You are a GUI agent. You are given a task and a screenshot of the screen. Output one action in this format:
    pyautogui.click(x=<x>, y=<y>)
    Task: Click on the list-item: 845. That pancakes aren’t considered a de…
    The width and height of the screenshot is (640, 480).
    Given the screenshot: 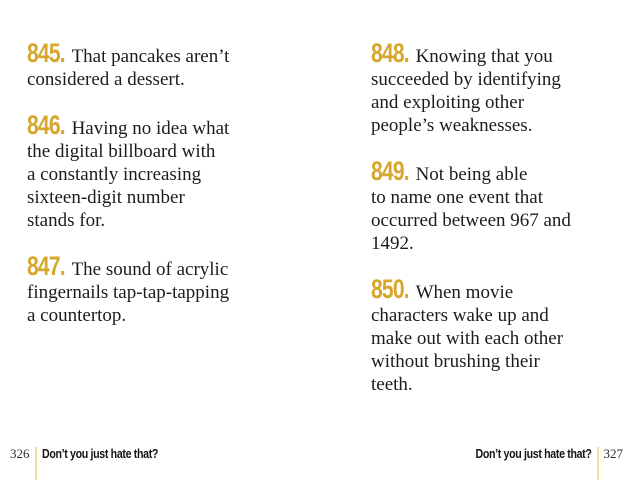 What is the action you would take?
    pyautogui.click(x=160, y=64)
    